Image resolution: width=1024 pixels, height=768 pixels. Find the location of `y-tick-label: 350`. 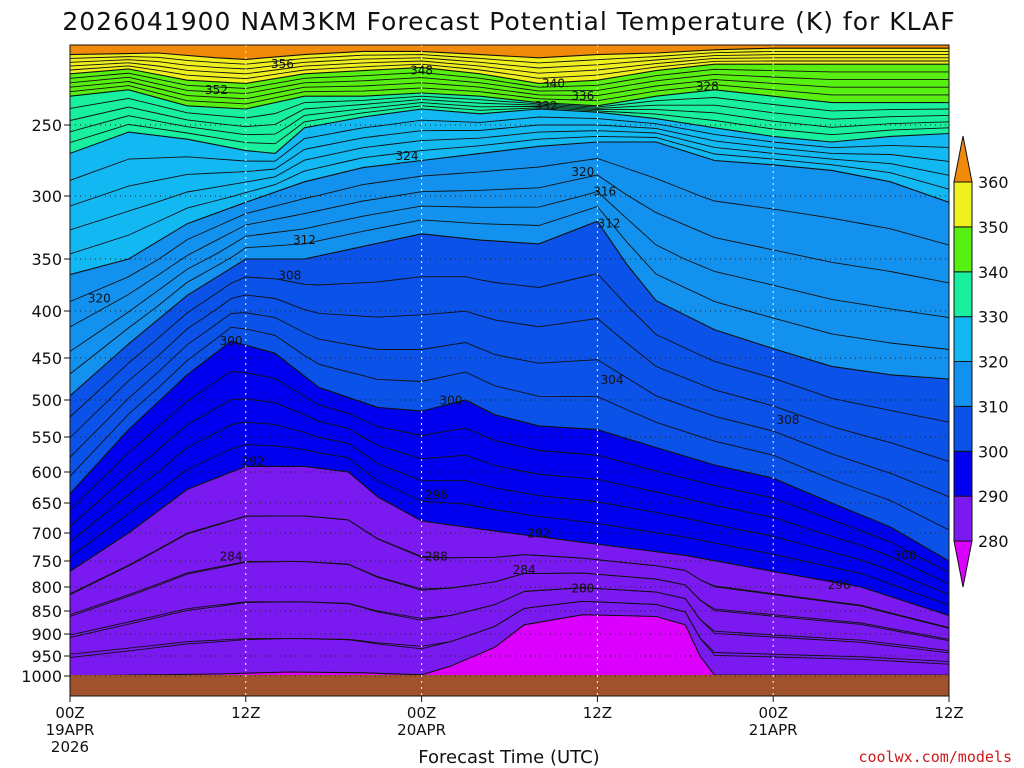

y-tick-label: 350 is located at coordinates (46, 259).